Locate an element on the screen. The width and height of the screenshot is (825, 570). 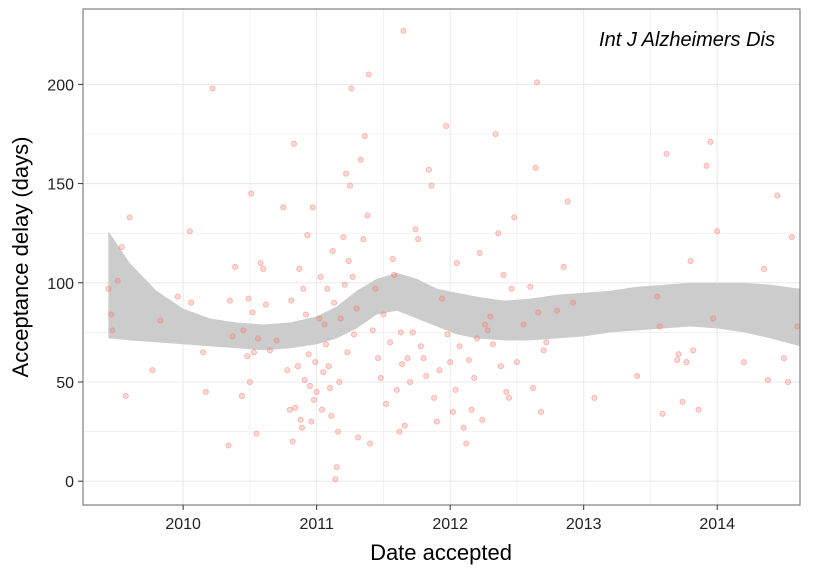
y-tick-label: 50 is located at coordinates (65, 383).